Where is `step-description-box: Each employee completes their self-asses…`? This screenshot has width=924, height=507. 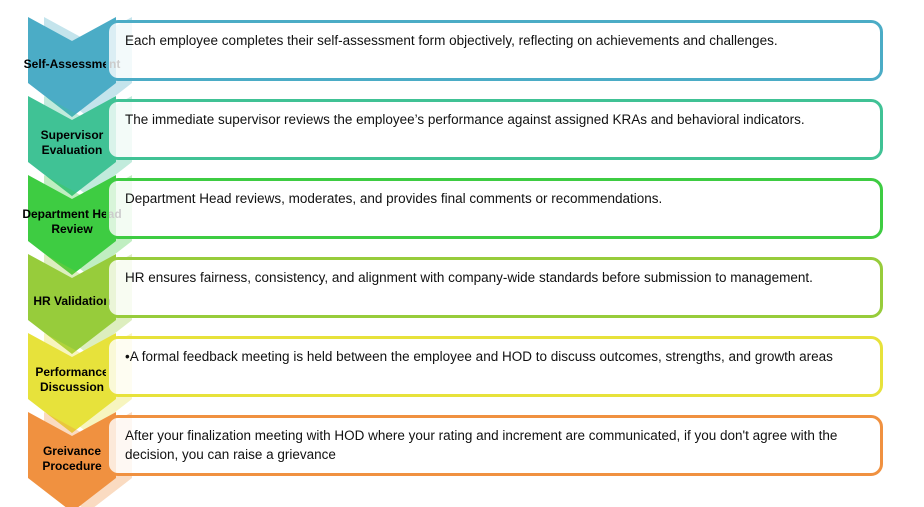 step-description-box: Each employee completes their self-asses… is located at coordinates (494, 50).